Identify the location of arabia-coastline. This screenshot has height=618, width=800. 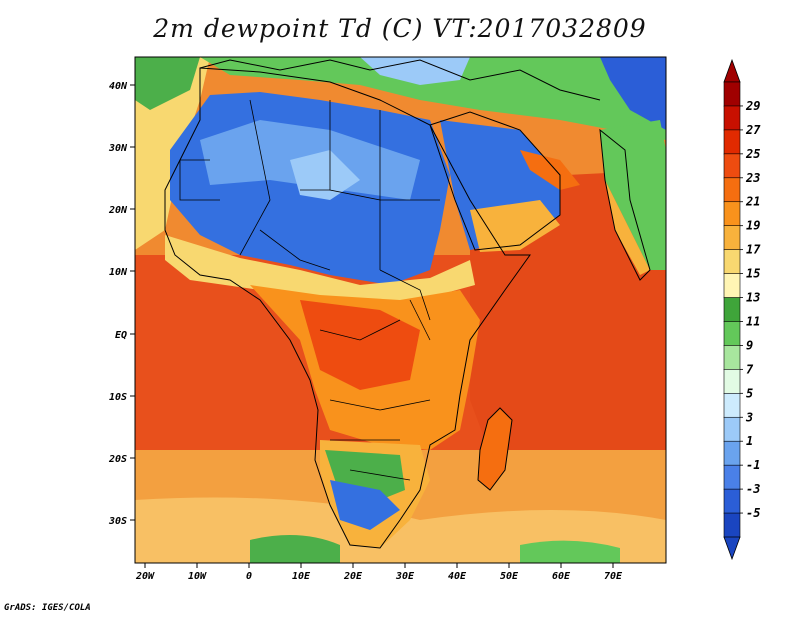
(495, 181).